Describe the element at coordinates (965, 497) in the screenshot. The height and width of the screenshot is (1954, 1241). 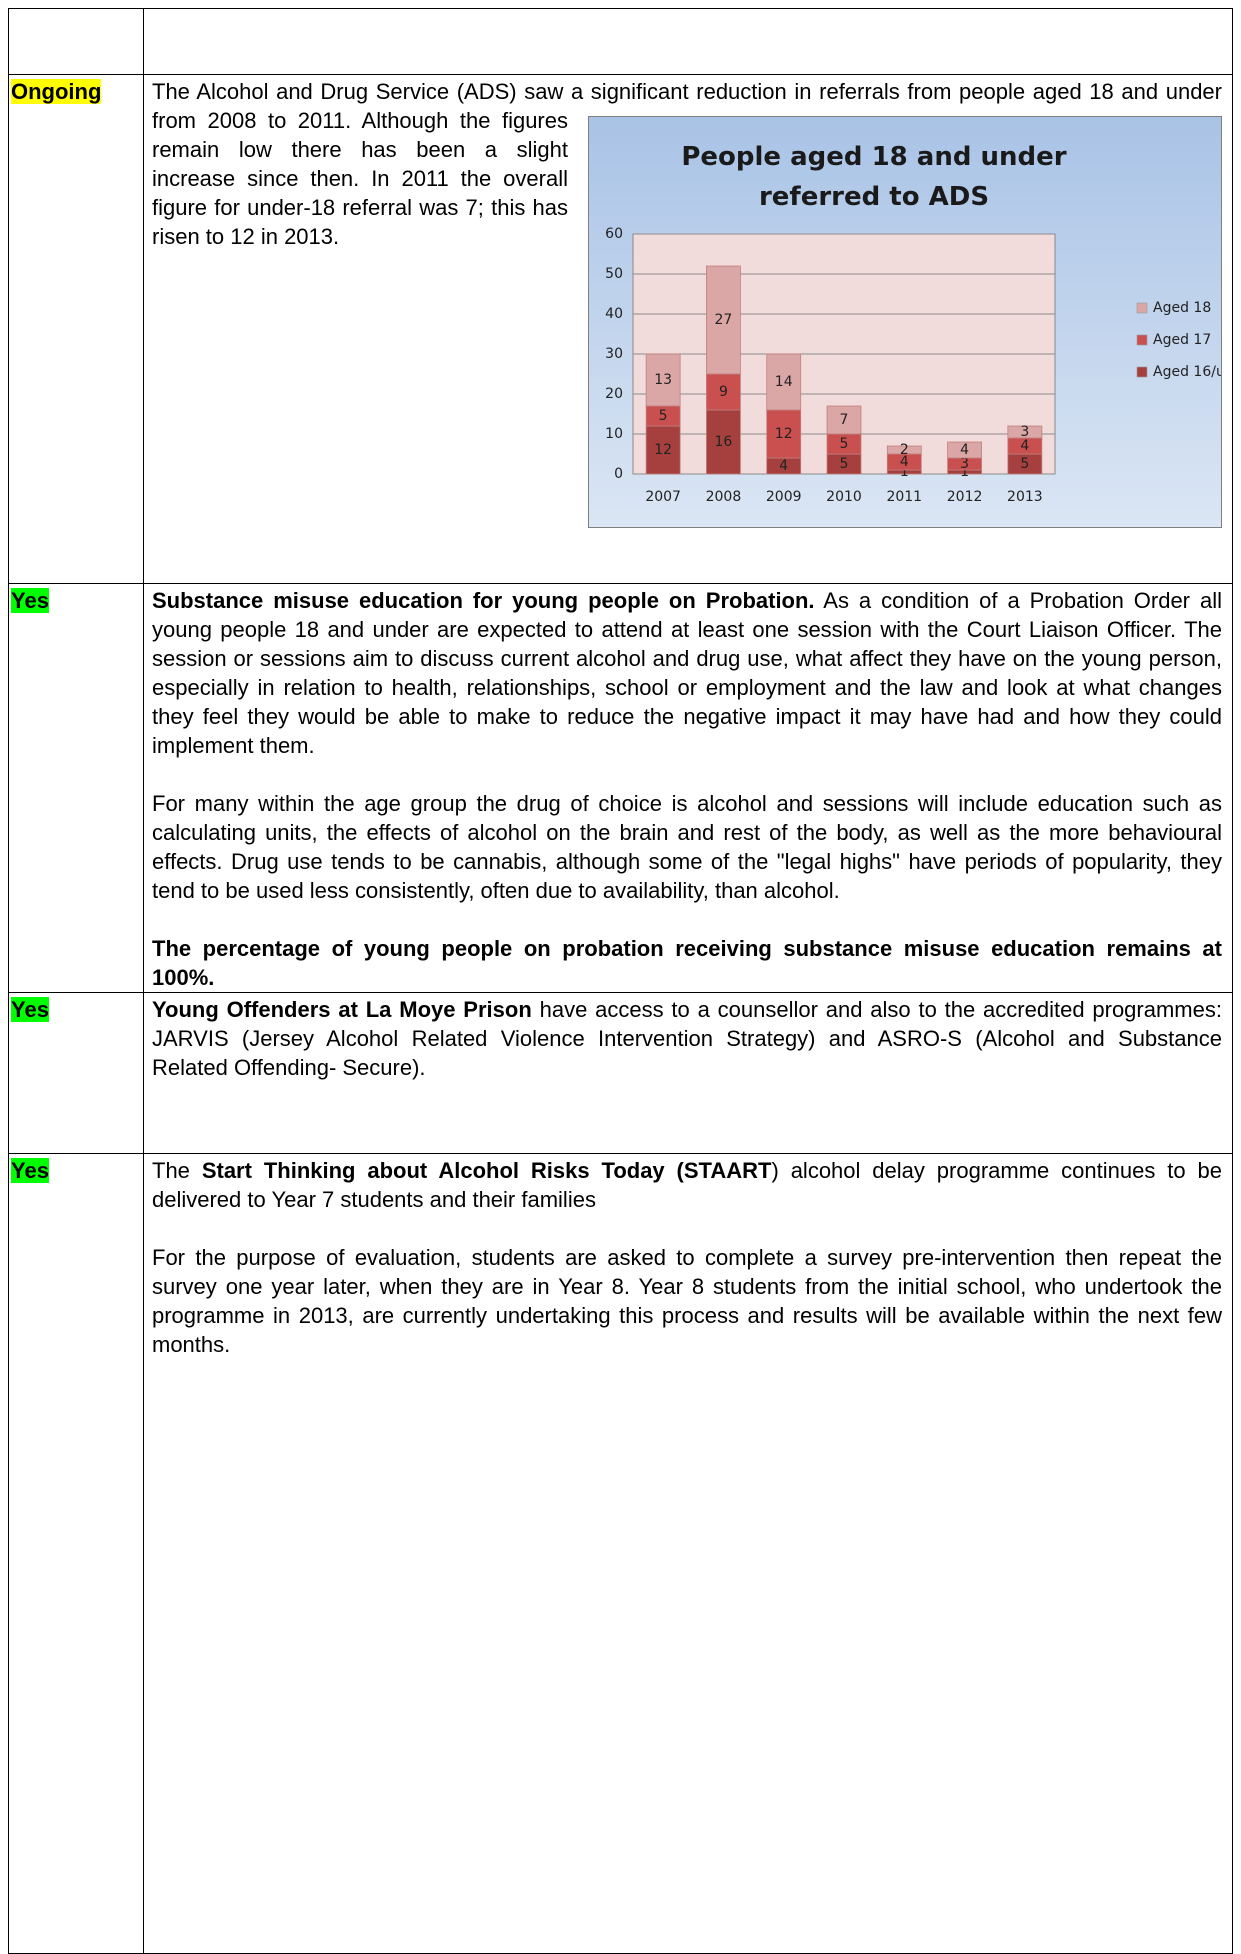
I see `x-tick-label: 2012` at that location.